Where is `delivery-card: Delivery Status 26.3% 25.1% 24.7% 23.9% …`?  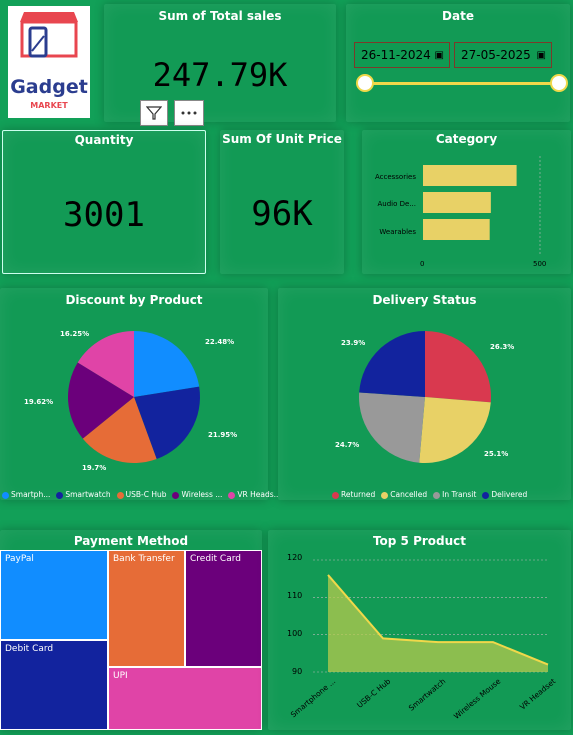
delivery-card: Delivery Status 26.3% 25.1% 24.7% 23.9% … is located at coordinates (424, 394).